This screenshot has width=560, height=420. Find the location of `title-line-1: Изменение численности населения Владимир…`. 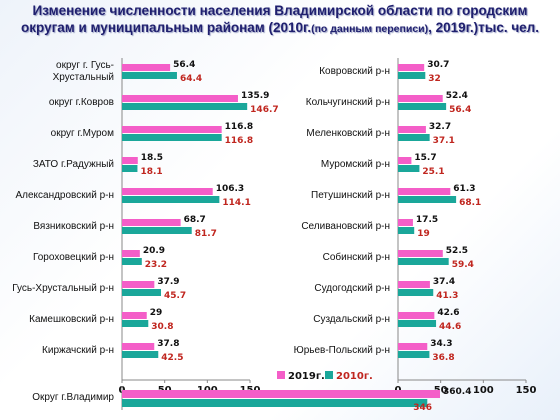

title-line-1: Изменение численности населения Владимир… is located at coordinates (280, 10).